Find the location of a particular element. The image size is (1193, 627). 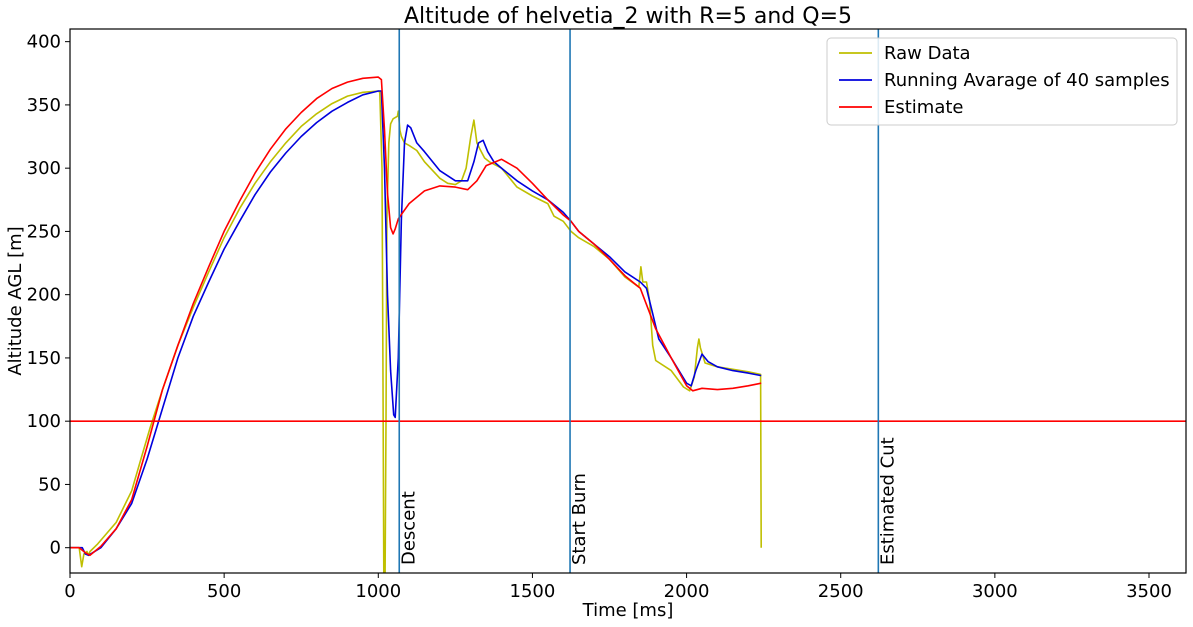

y-axis-label: Altitude AGL [m] is located at coordinates (15, 300).